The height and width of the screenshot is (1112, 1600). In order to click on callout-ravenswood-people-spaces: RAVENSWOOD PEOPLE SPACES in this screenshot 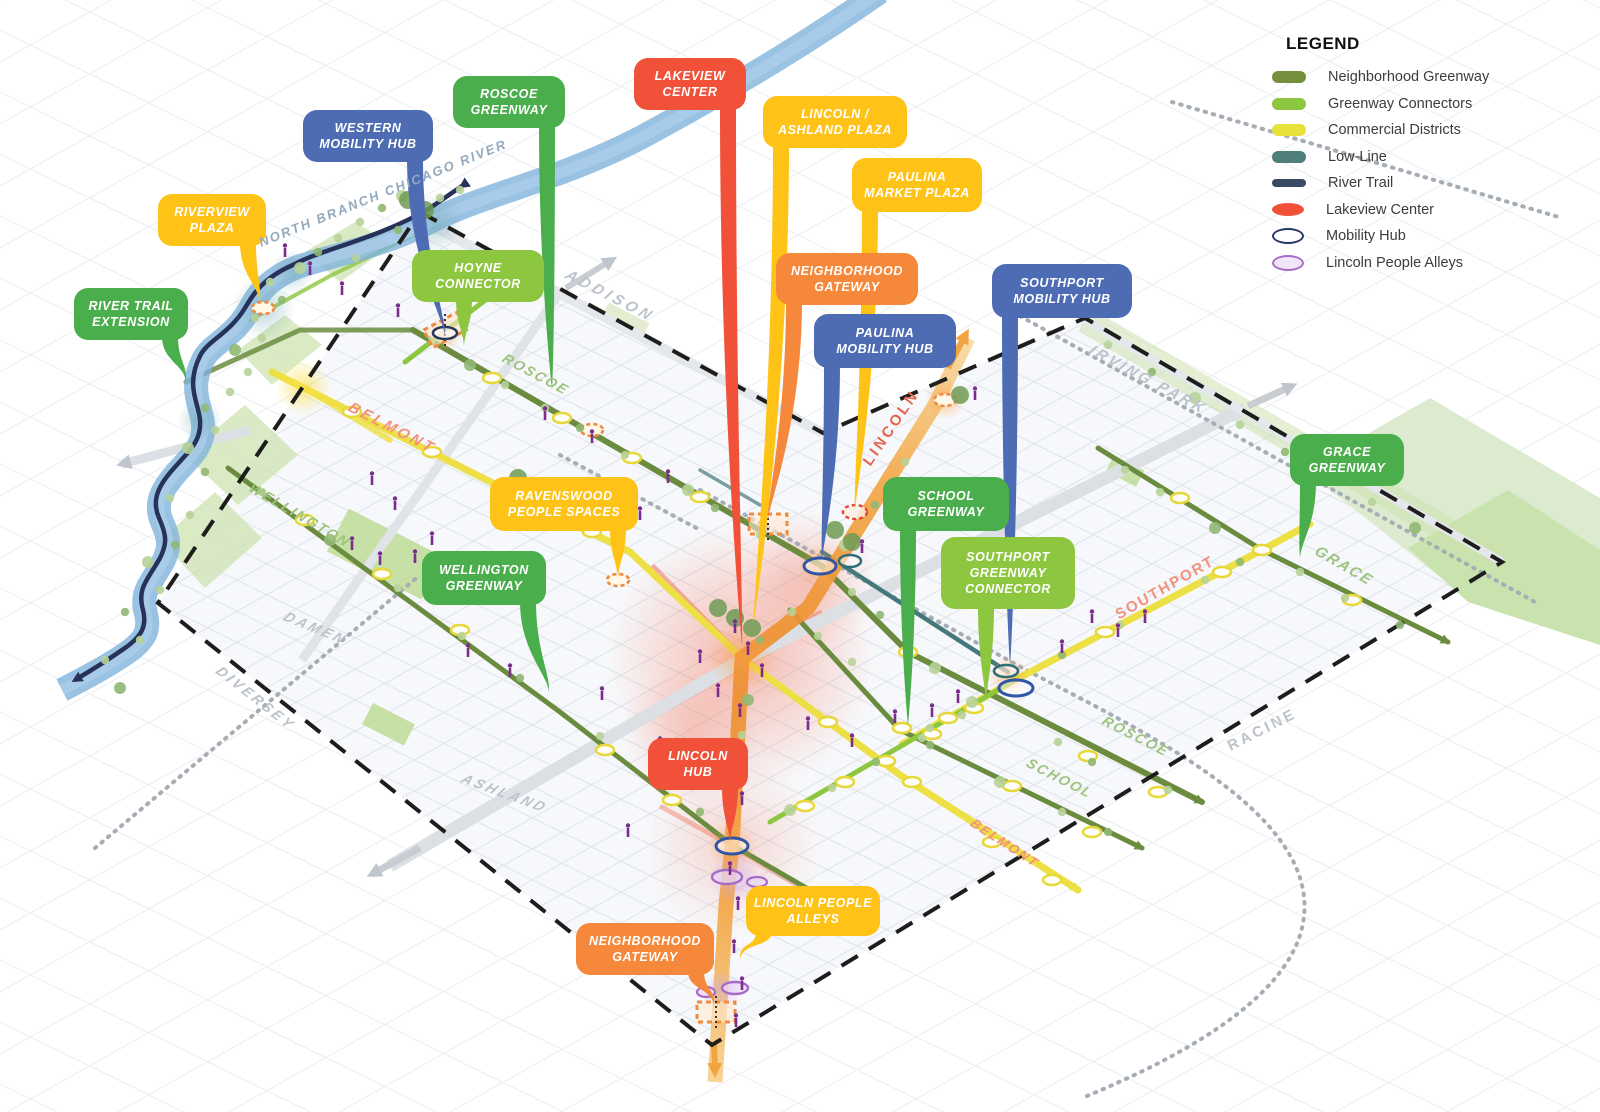, I will do `click(564, 504)`.